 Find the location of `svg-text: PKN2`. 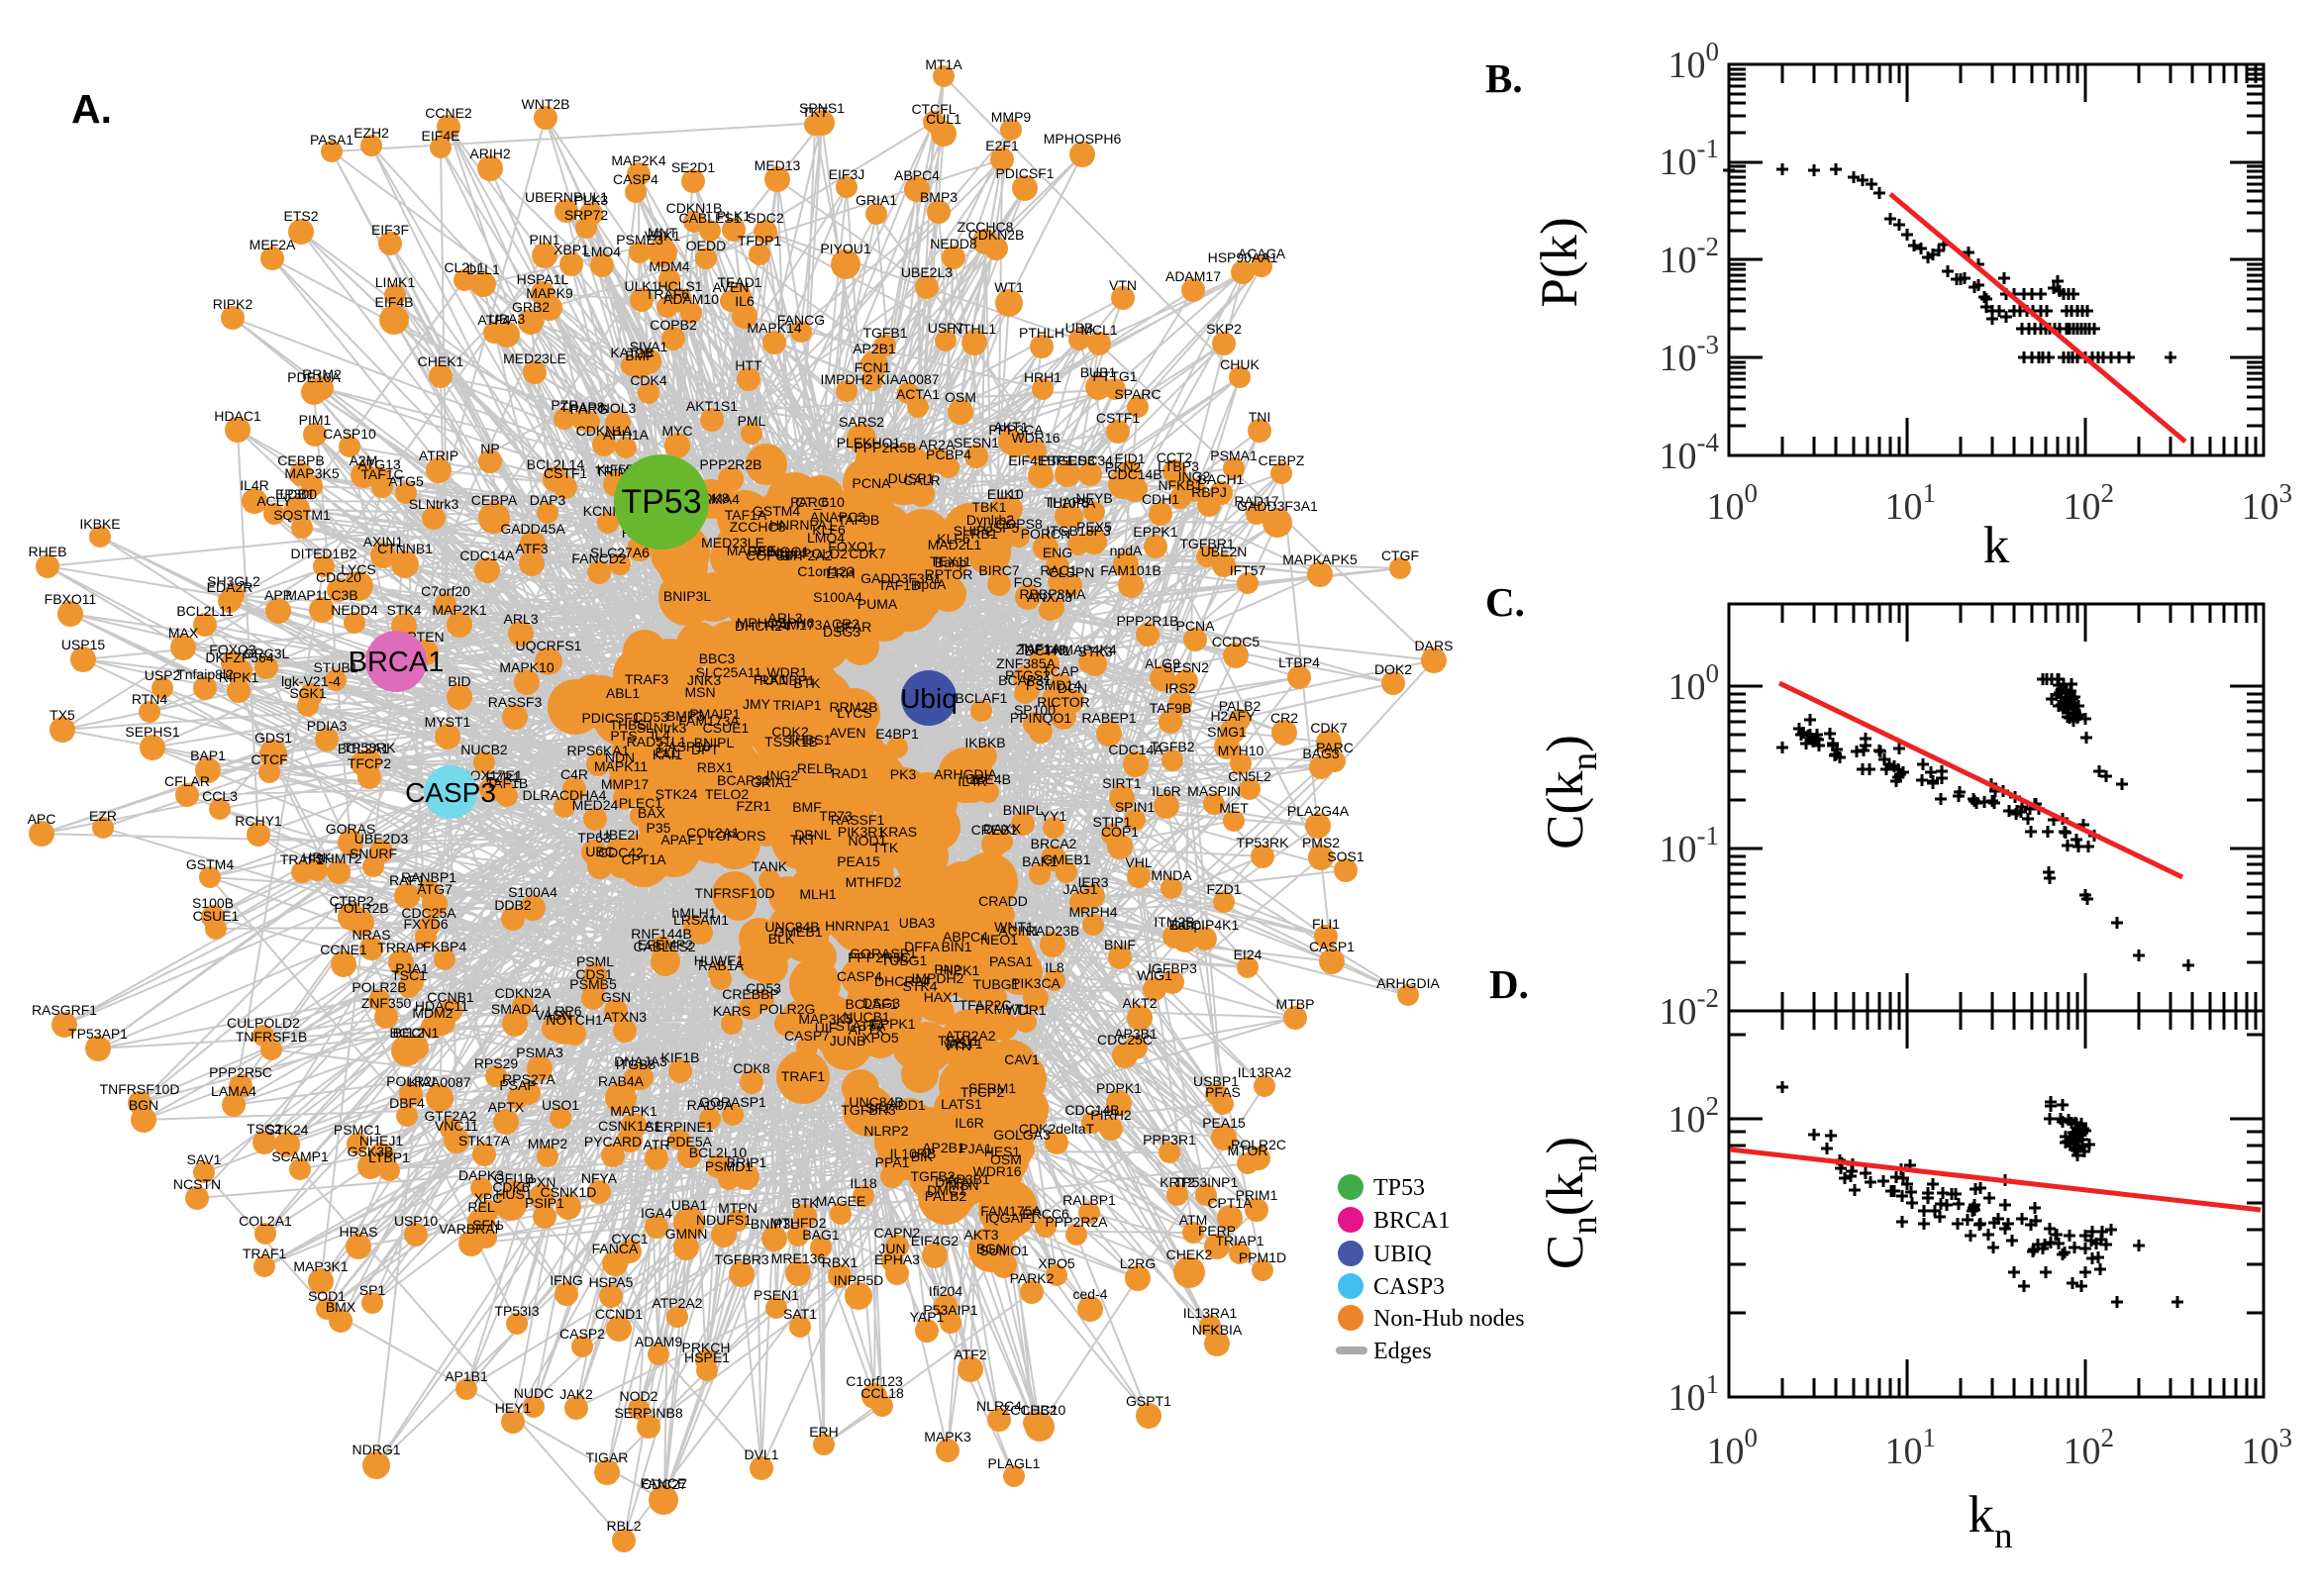

svg-text: PKN2 is located at coordinates (1123, 467).